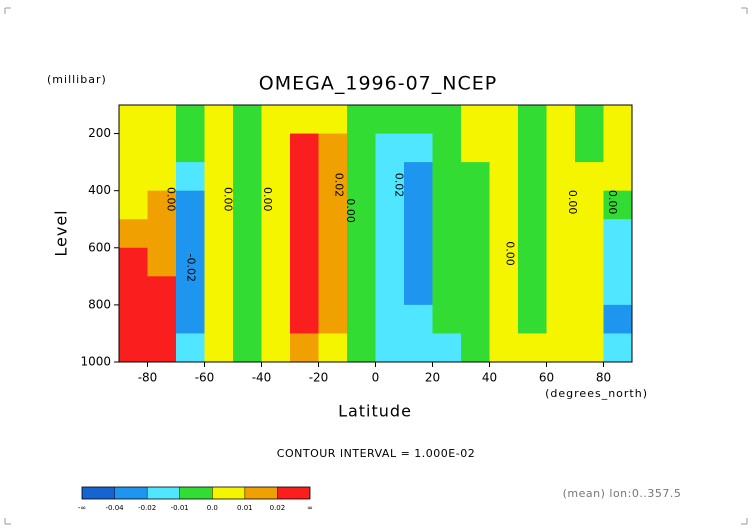 This screenshot has height=532, width=752. Describe the element at coordinates (99, 247) in the screenshot. I see `y-tick-label: 600` at that location.